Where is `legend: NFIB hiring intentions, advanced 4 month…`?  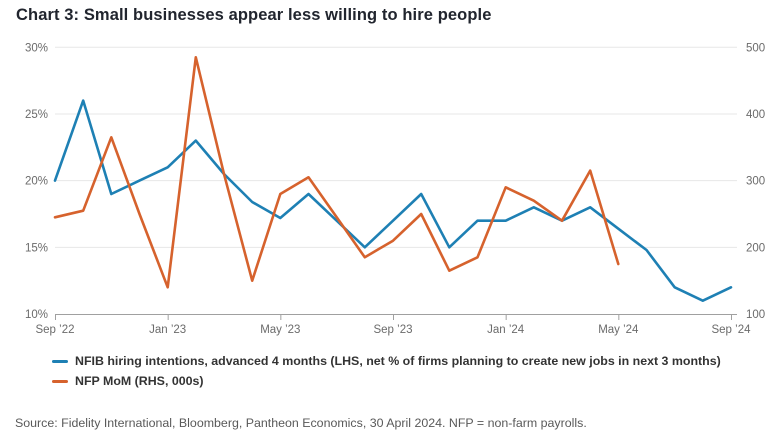
legend: NFIB hiring intentions, advanced 4 month… is located at coordinates (386, 371).